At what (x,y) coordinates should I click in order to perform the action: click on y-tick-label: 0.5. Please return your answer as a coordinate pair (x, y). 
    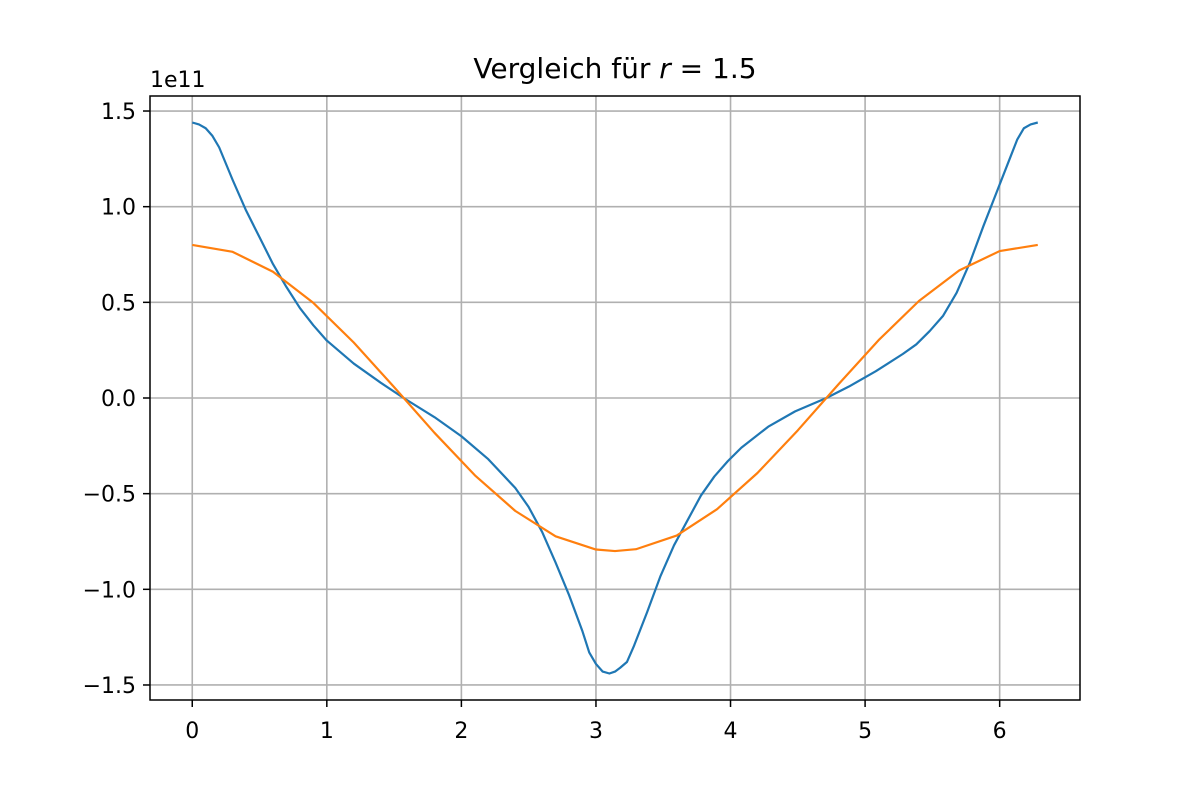
    Looking at the image, I should click on (118, 303).